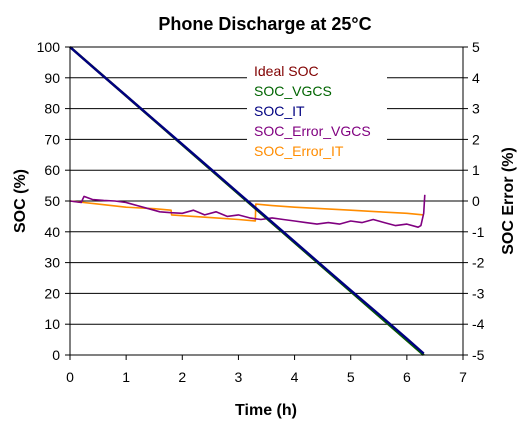  Describe the element at coordinates (476, 170) in the screenshot. I see `y2-tick-label-6: 1` at that location.